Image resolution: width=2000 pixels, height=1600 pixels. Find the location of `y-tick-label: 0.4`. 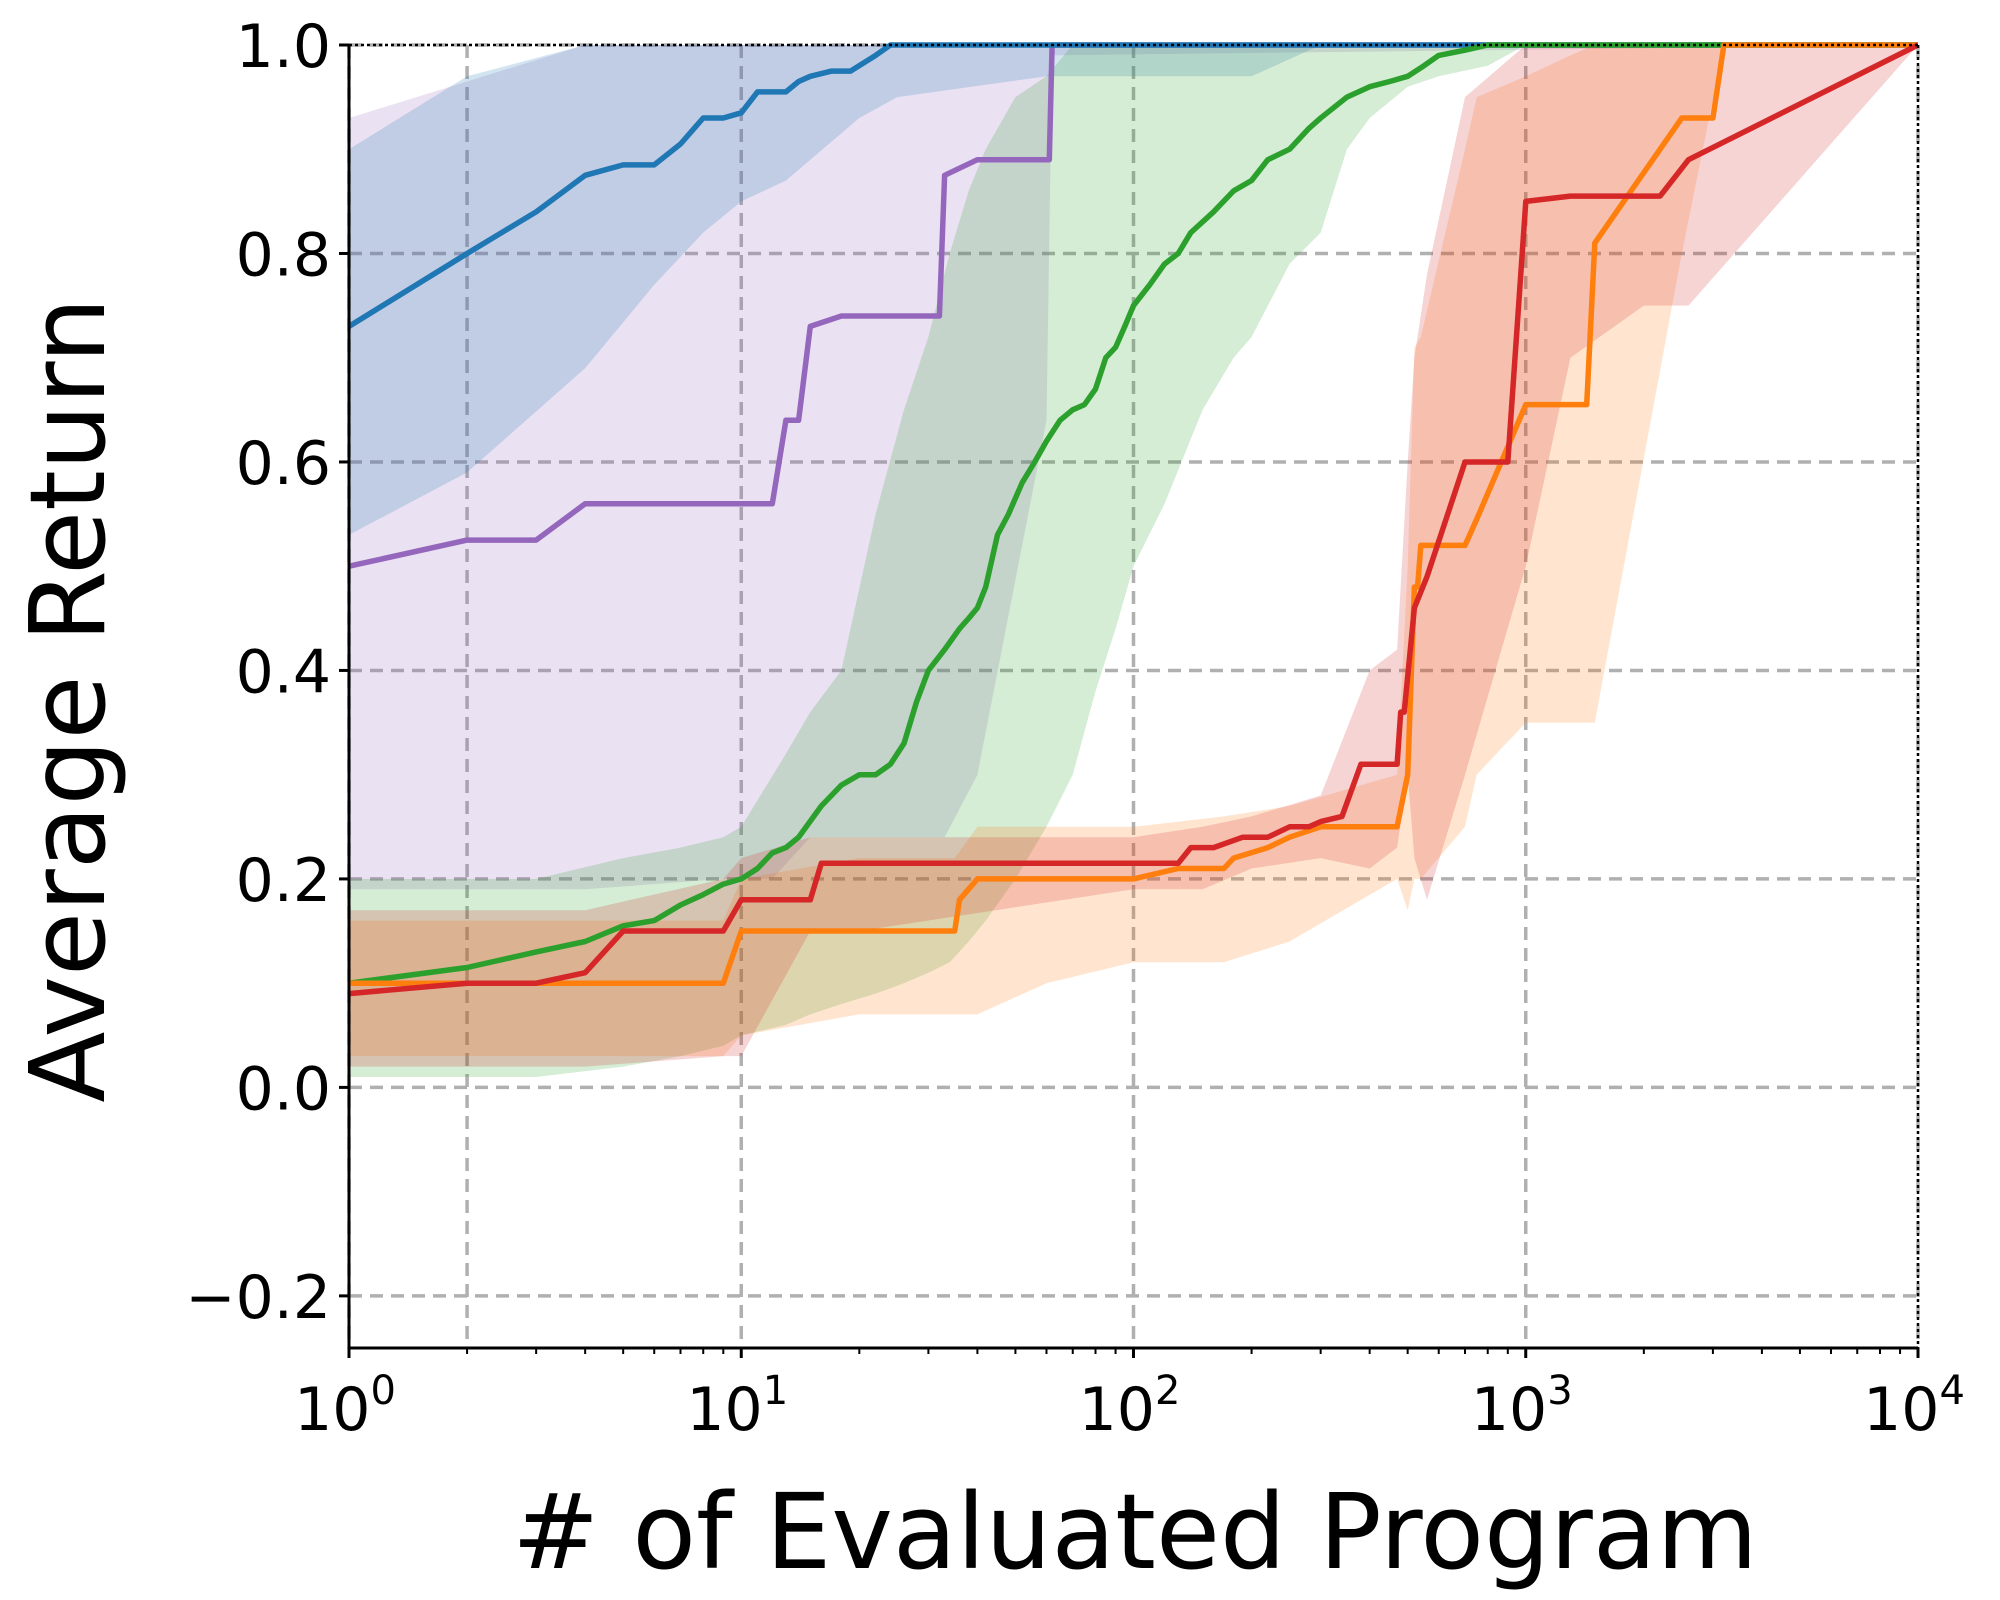

y-tick-label: 0.4 is located at coordinates (283, 672).